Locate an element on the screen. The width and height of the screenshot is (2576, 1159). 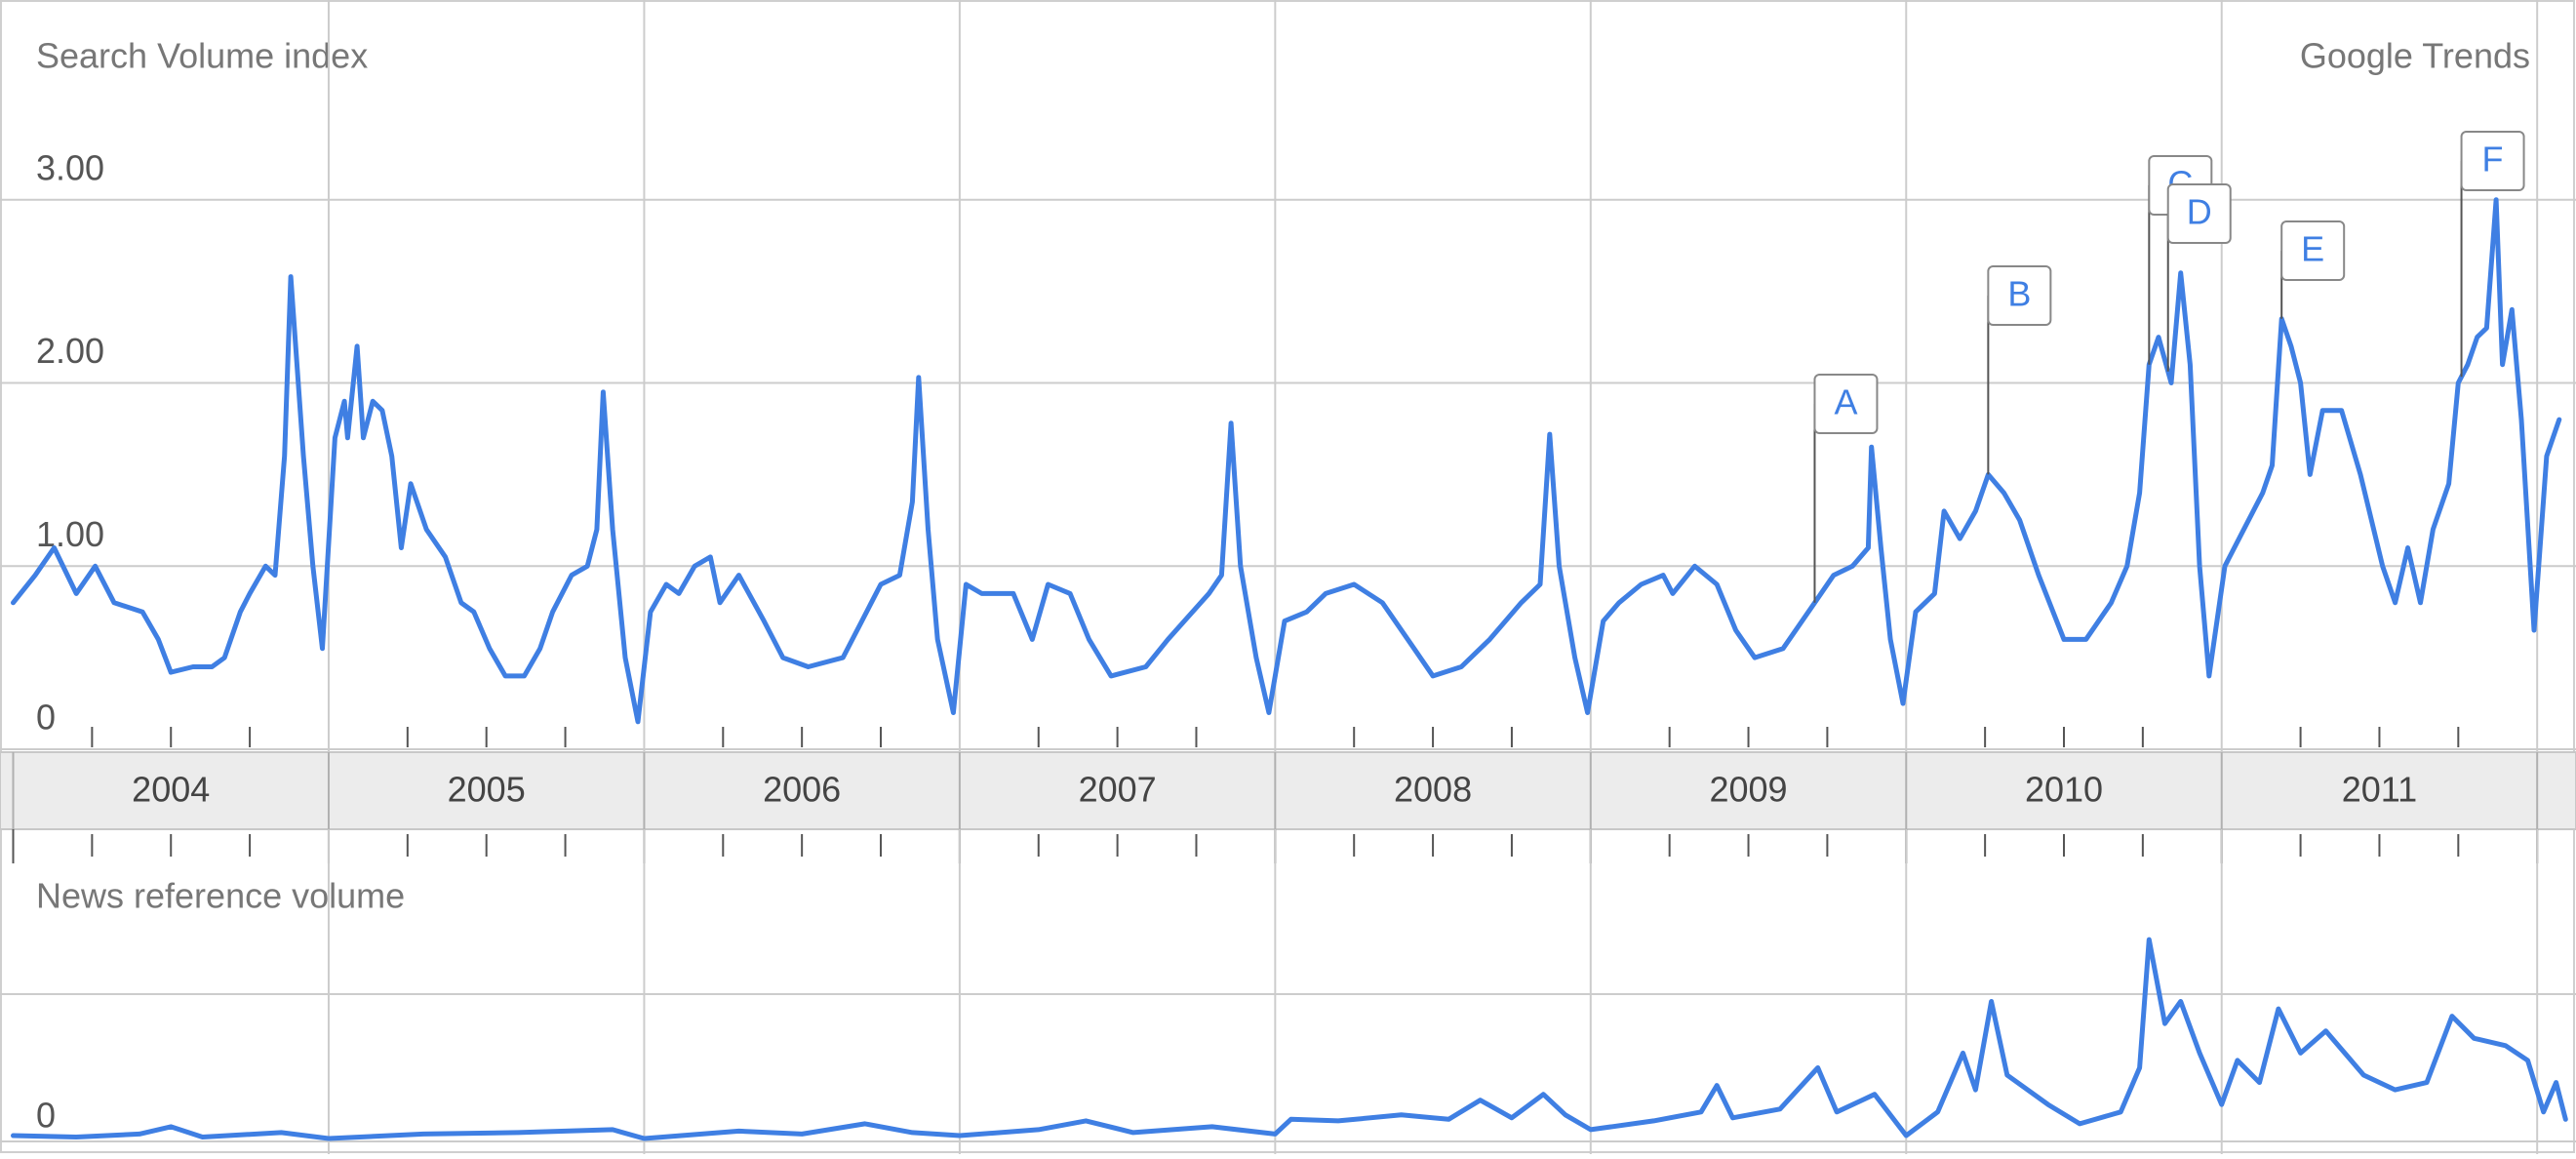
year-band is located at coordinates (1288, 790).